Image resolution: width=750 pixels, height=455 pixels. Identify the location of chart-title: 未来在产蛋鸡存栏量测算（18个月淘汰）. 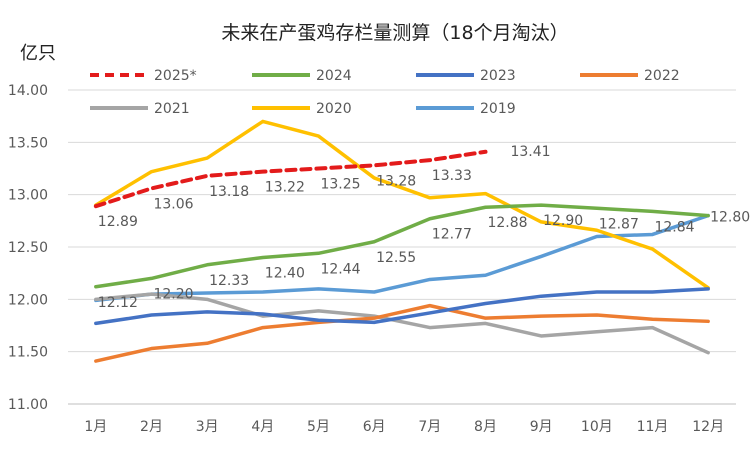
(394, 33).